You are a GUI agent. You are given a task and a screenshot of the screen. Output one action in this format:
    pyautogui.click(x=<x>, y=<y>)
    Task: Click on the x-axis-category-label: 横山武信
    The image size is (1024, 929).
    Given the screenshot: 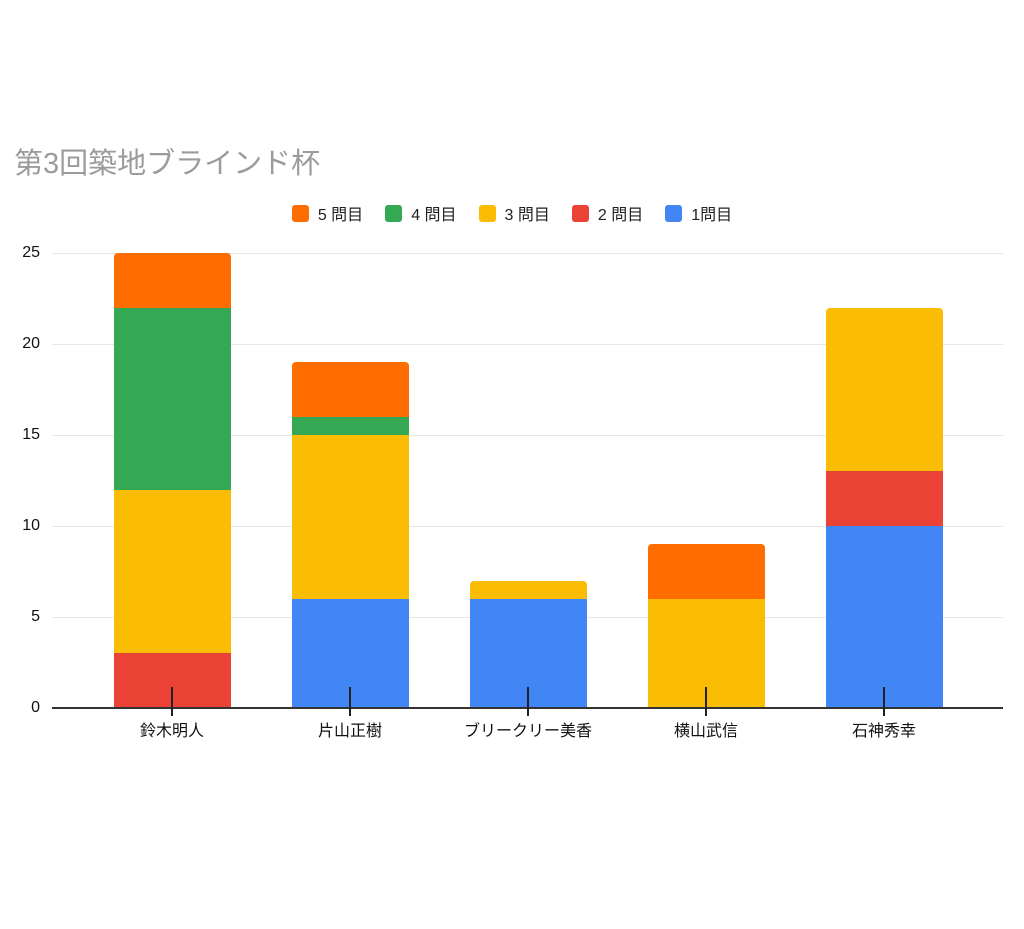 What is the action you would take?
    pyautogui.click(x=706, y=731)
    